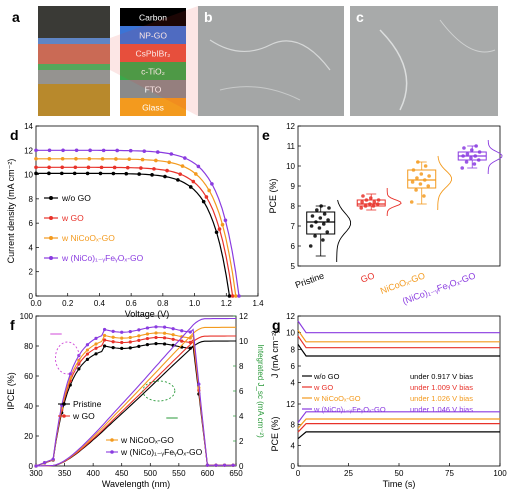  What do you see at coordinates (88, 238) in the screenshot?
I see `d-legend-text-2: w NiCoOₓ-GO` at bounding box center [88, 238].